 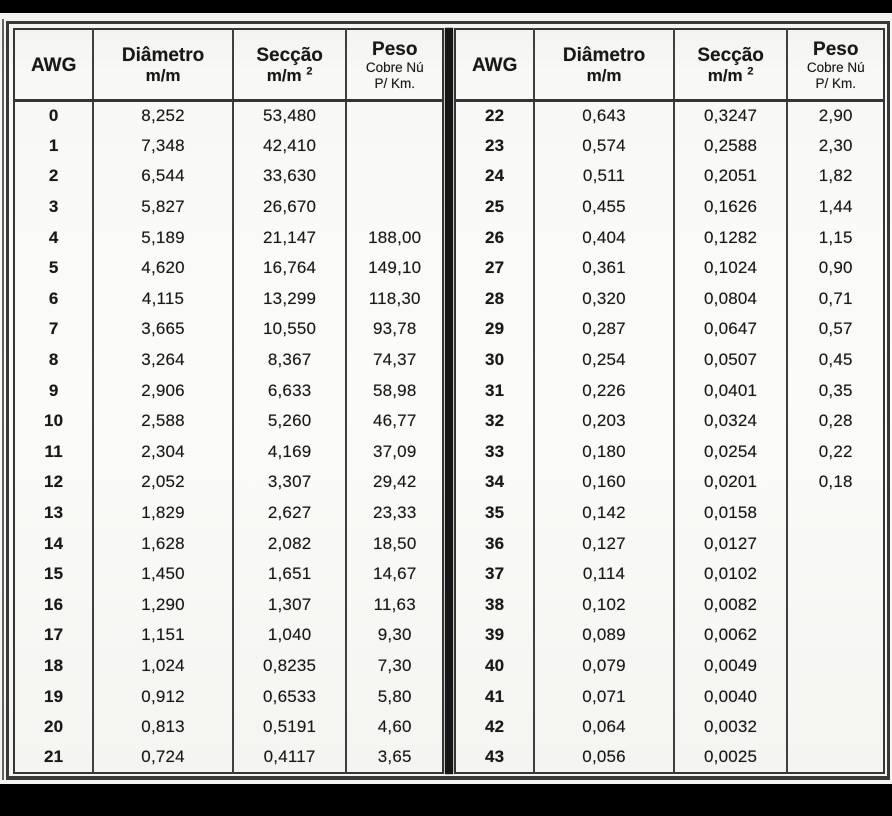 I want to click on seccao-cell: 0,2051, so click(x=730, y=176).